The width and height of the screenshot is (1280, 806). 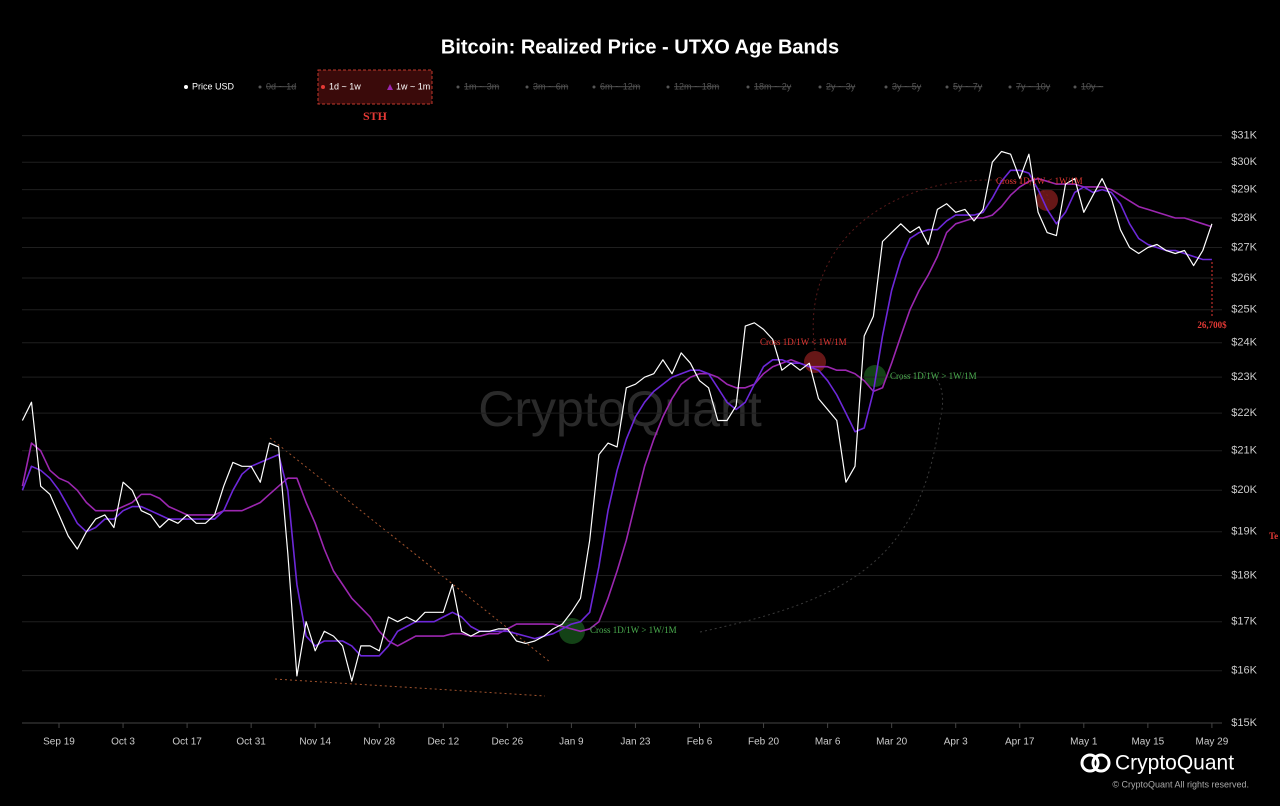 I want to click on legend-item: 7y ~ 10y, so click(x=1029, y=86).